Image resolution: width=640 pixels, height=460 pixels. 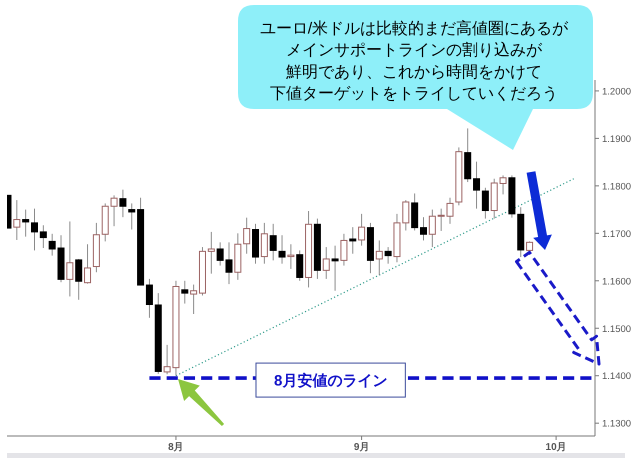 I want to click on annotation: 鮮明であり、これから時間をかけて, so click(x=414, y=71).